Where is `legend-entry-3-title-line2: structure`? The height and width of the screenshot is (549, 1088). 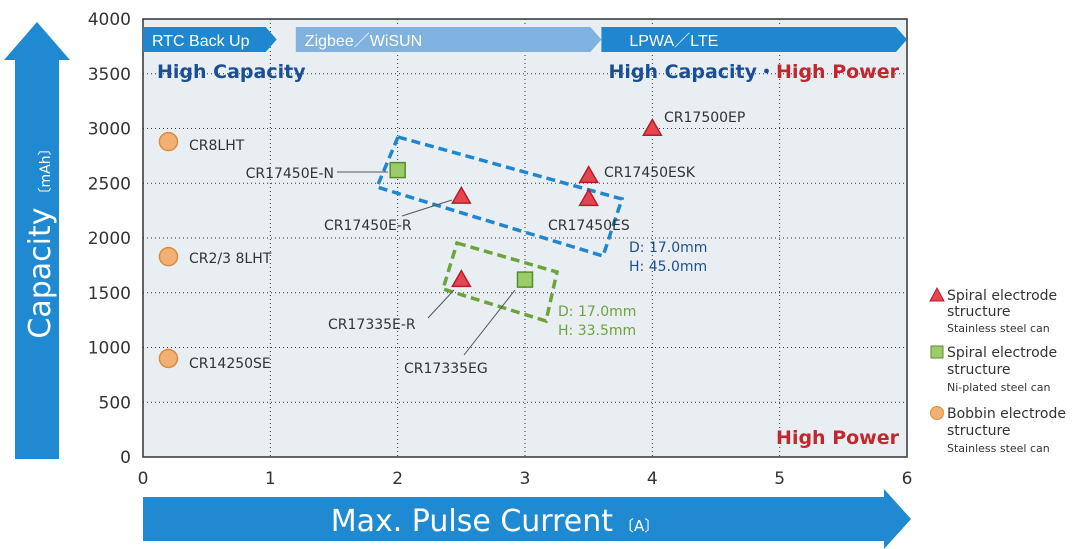 legend-entry-3-title-line2: structure is located at coordinates (979, 431).